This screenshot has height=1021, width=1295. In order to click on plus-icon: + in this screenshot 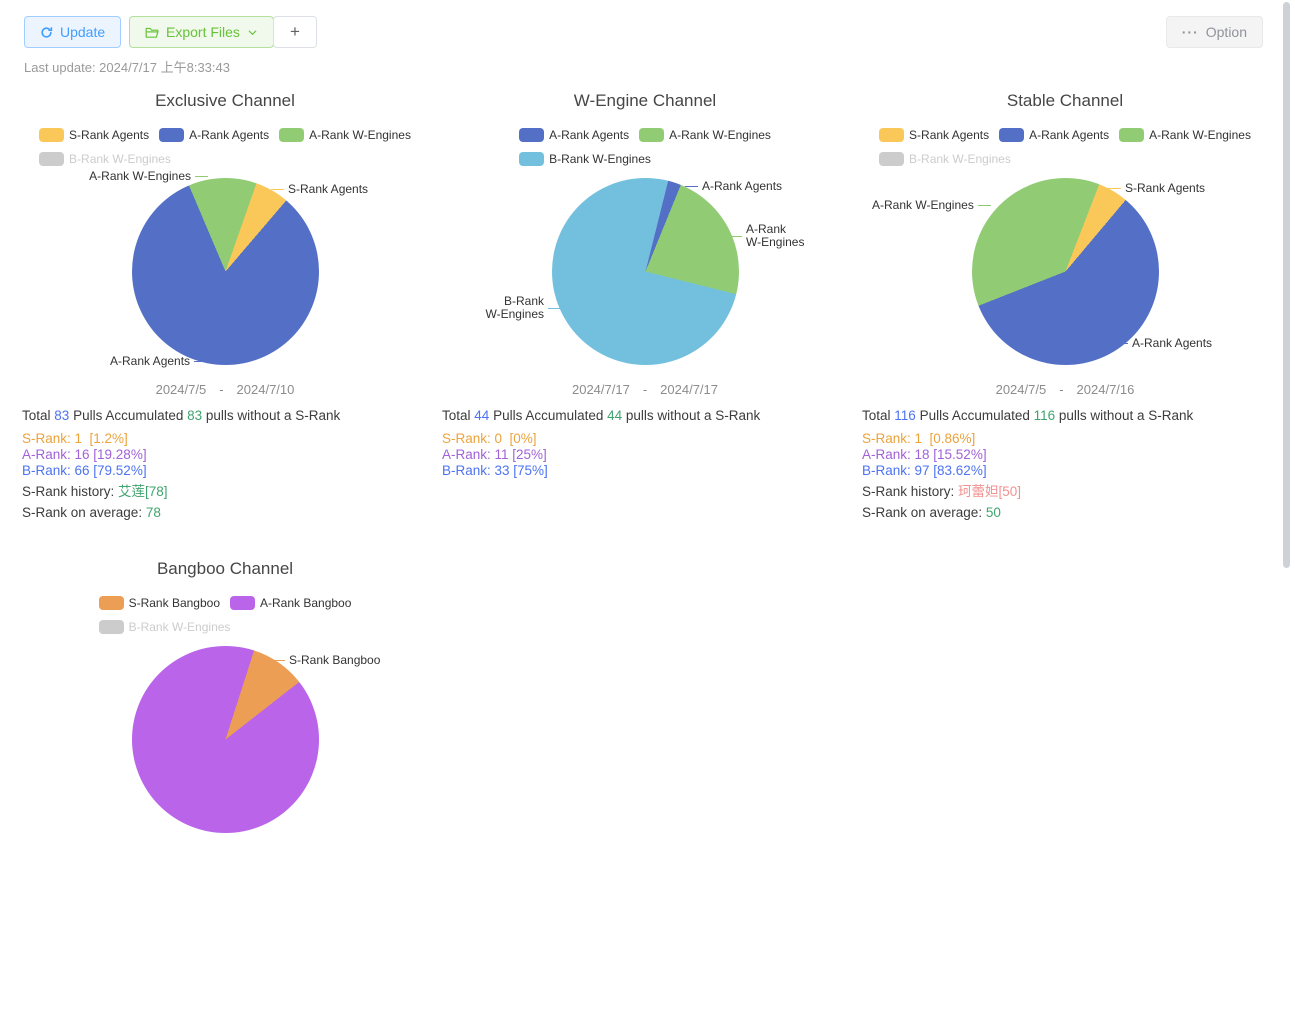, I will do `click(295, 31)`.